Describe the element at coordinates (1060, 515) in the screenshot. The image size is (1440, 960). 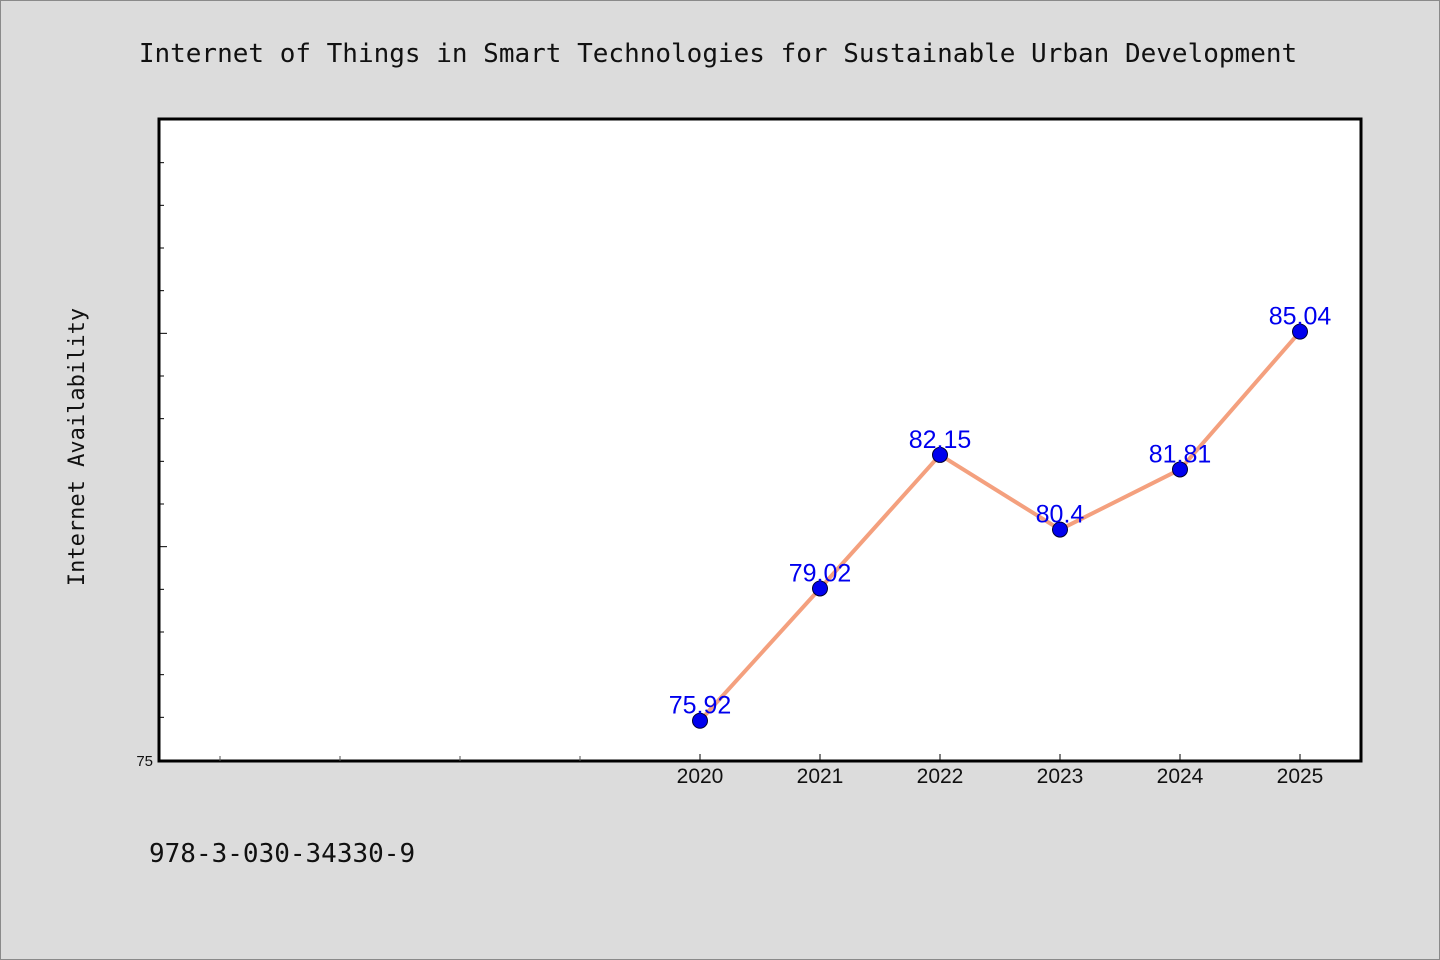
I see `data-label: 80.4` at that location.